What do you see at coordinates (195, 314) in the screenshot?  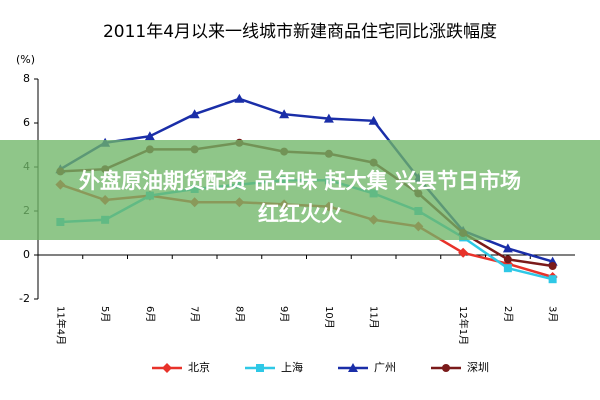 I see `x-tick-label: 7月` at bounding box center [195, 314].